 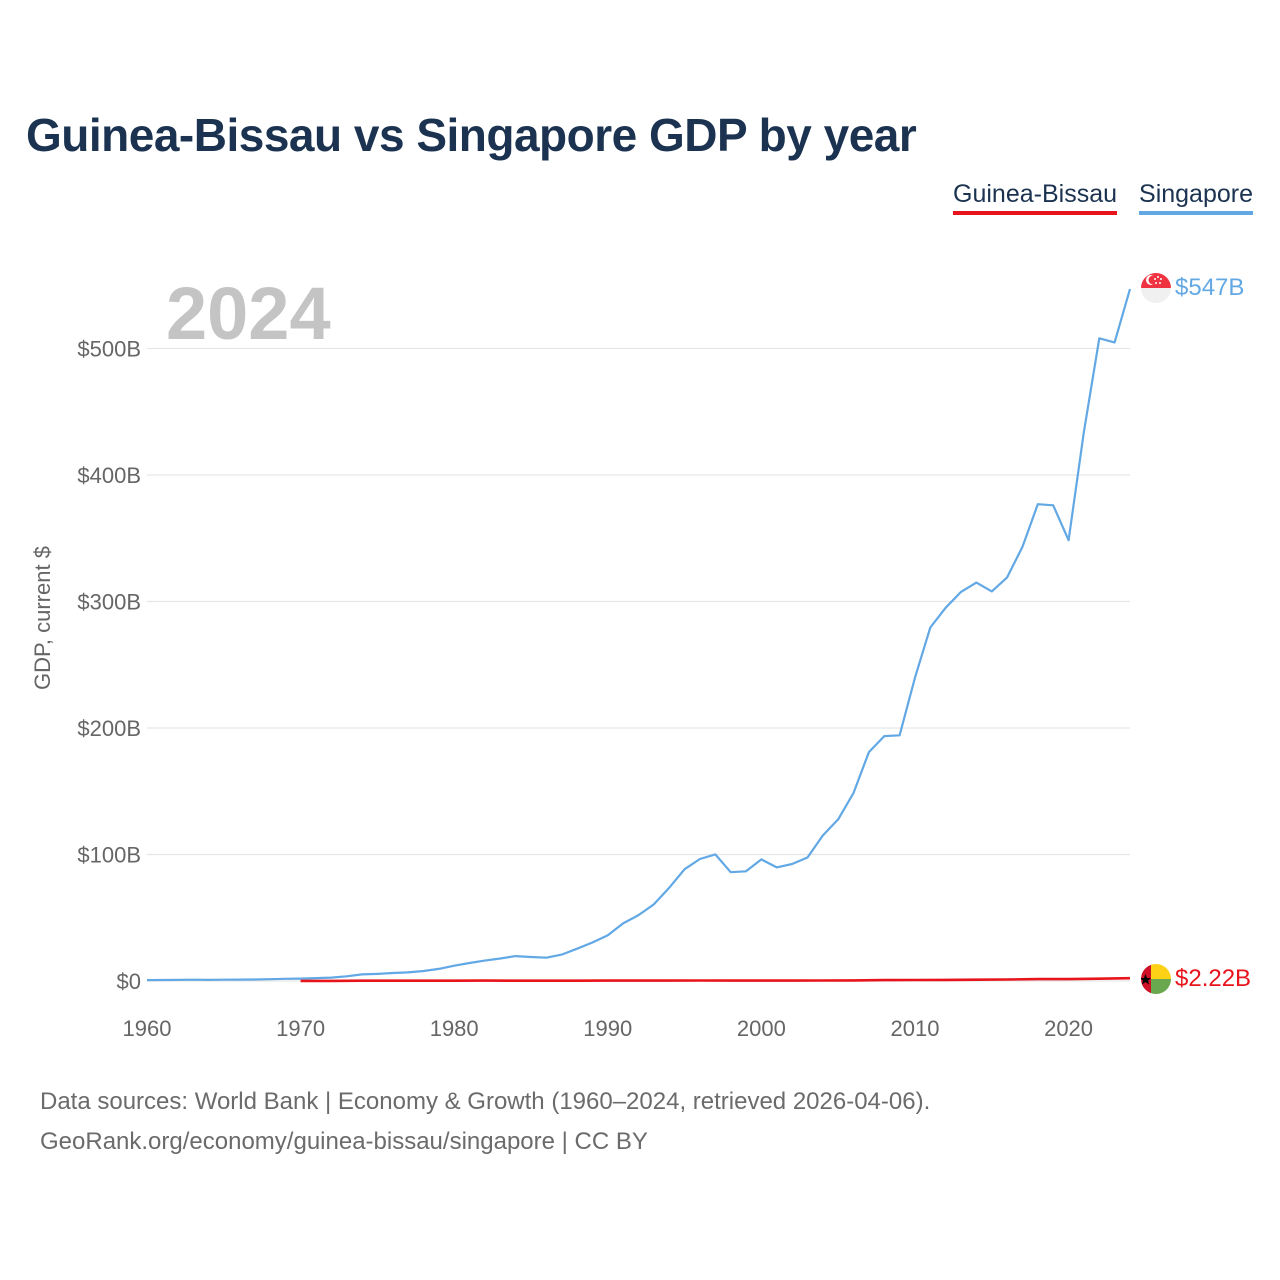 What do you see at coordinates (109, 728) in the screenshot?
I see `y-tick-label: $200B` at bounding box center [109, 728].